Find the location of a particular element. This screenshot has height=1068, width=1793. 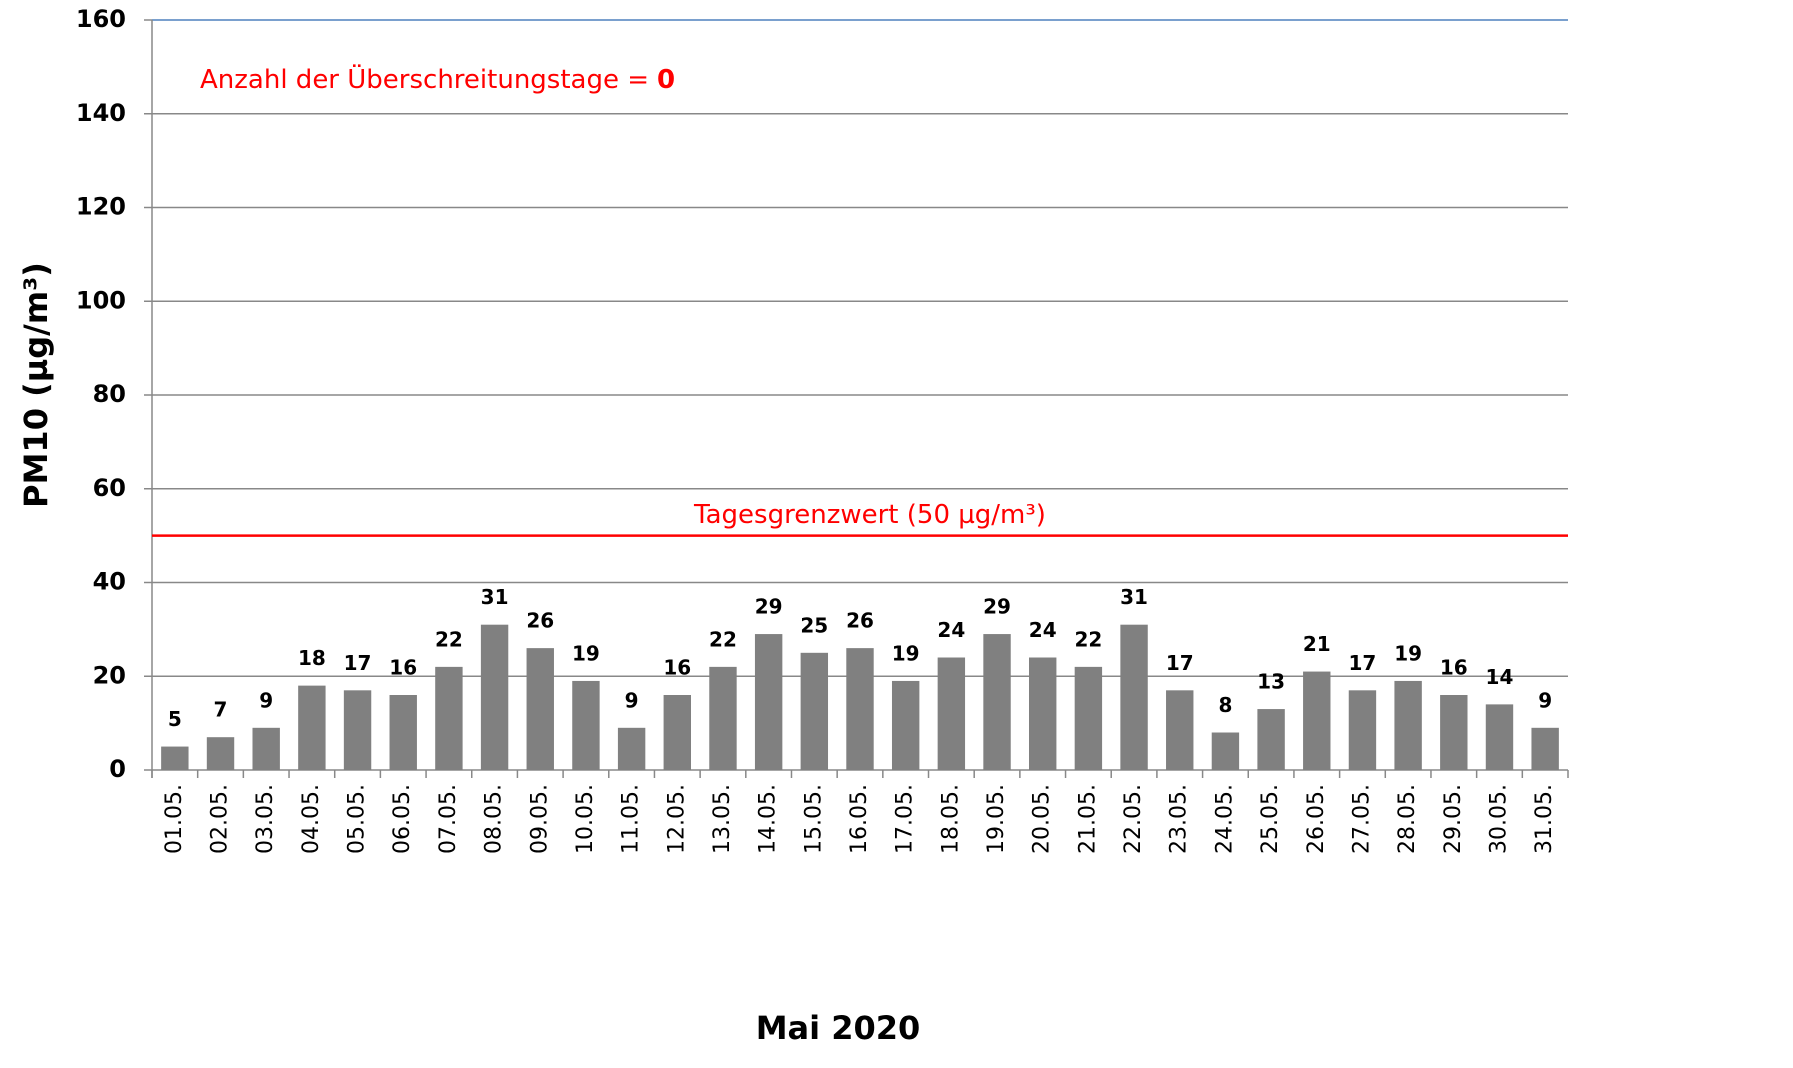

x-tick-label: 09.05. is located at coordinates (539, 819).